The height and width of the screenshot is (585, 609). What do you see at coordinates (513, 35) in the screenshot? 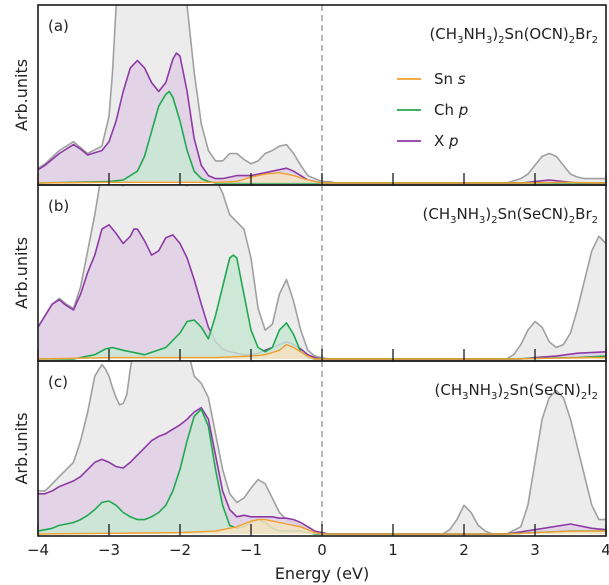
I see `panel-1-compound-label: (CH3NH3)2Sn(OCN)2Br2` at bounding box center [513, 35].